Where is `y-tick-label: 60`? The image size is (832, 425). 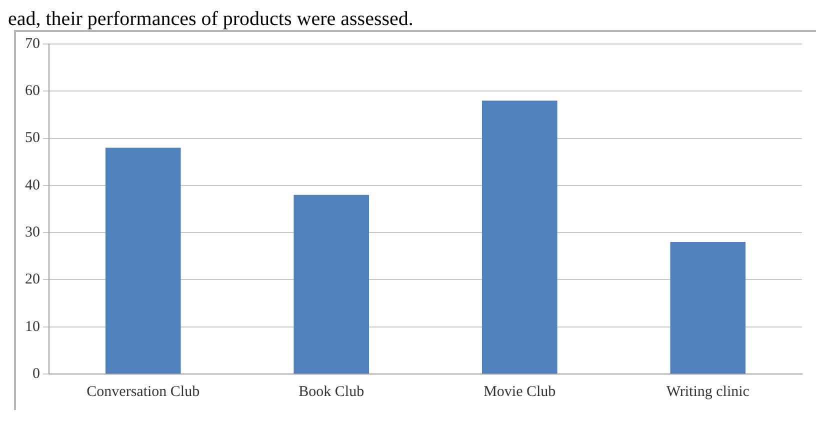 y-tick-label: 60 is located at coordinates (32, 91).